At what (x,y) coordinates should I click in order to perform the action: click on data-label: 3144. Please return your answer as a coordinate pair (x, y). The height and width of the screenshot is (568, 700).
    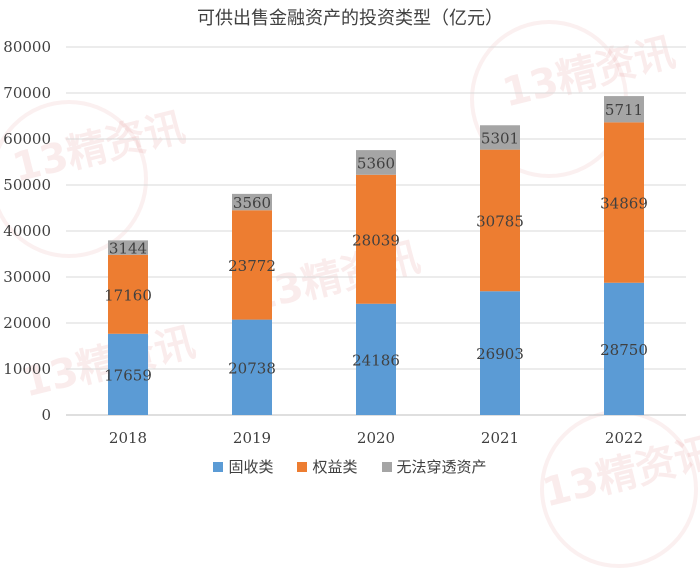
    Looking at the image, I should click on (128, 249).